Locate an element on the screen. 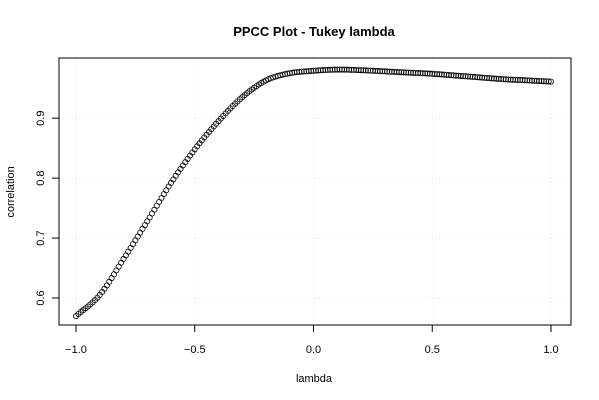  x-tick-label-1: −0.5 is located at coordinates (195, 350).